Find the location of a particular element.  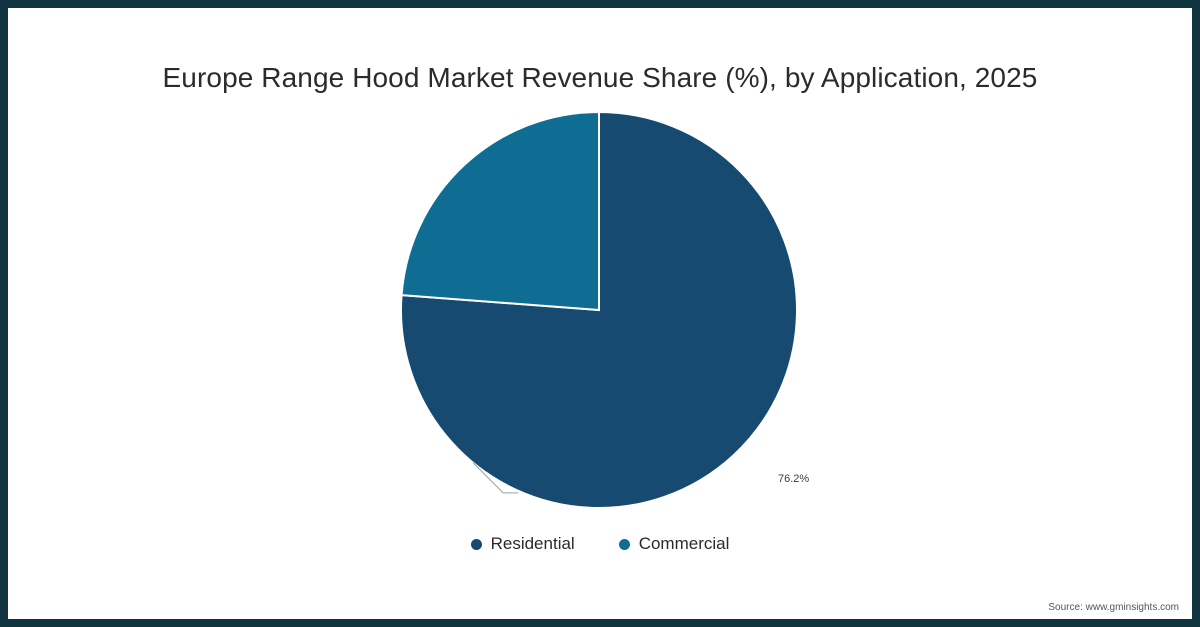

legend-item-residential: Residential is located at coordinates (522, 544).